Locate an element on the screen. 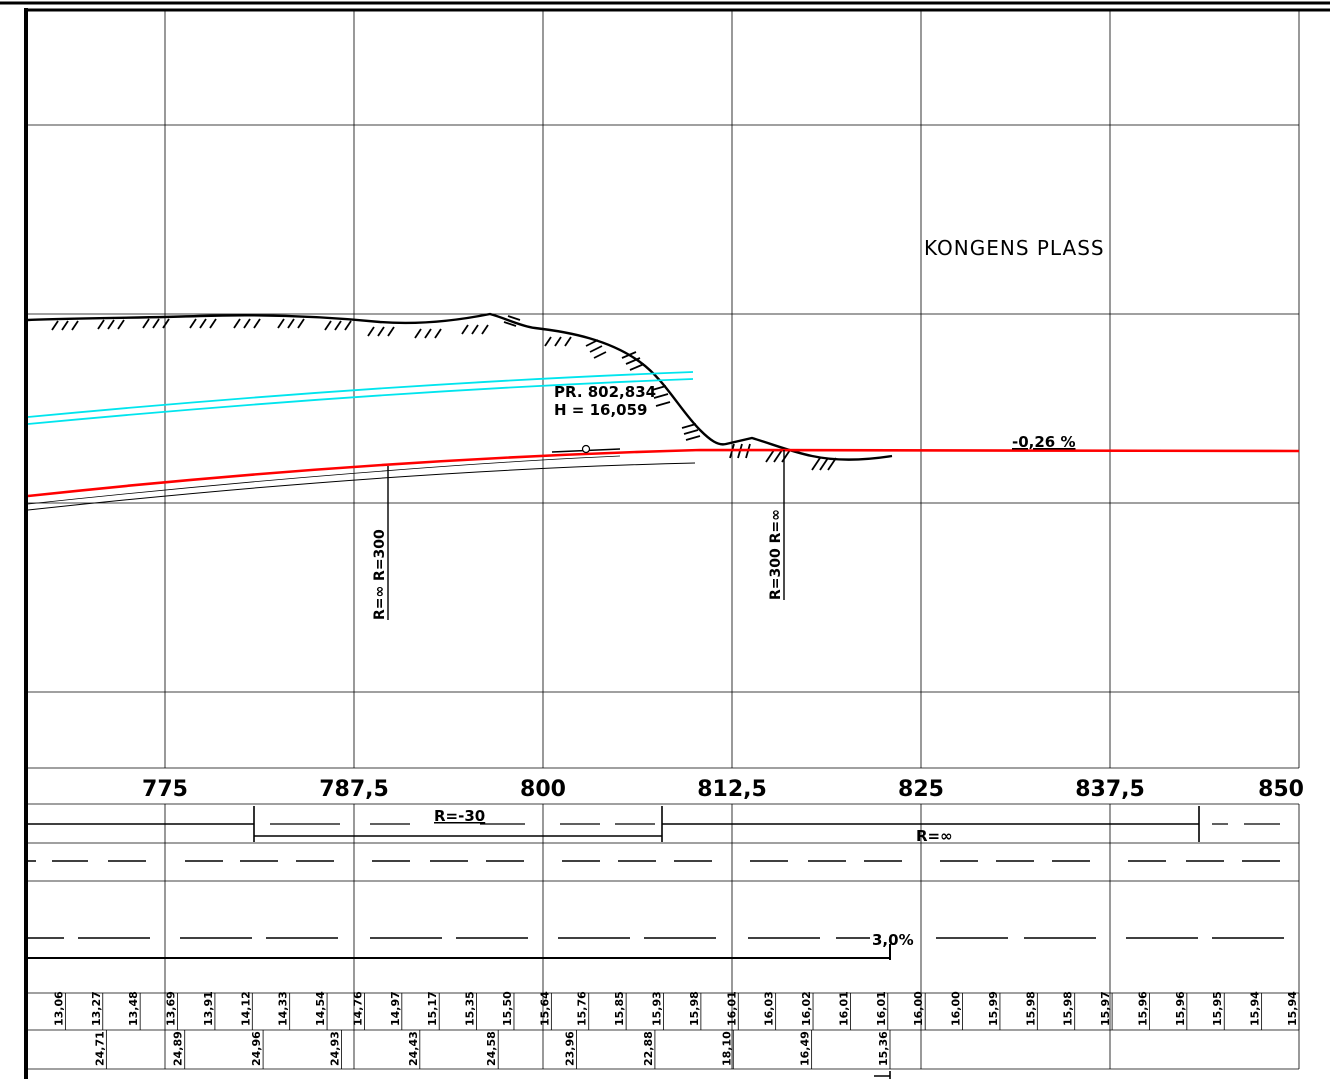  station-label: 850 is located at coordinates (1281, 789).